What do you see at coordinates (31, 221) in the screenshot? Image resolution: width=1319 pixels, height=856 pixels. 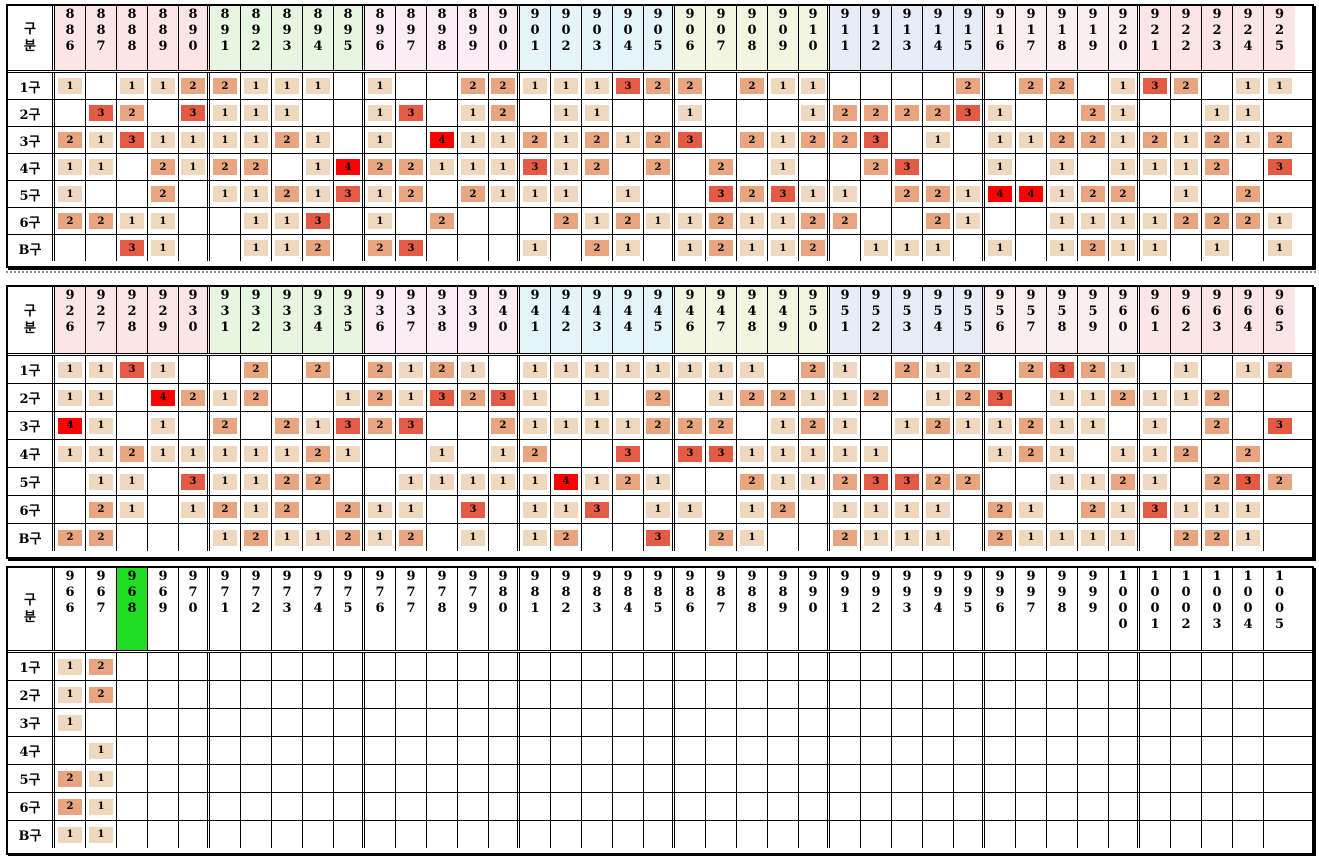 I see `row-label: 6구` at bounding box center [31, 221].